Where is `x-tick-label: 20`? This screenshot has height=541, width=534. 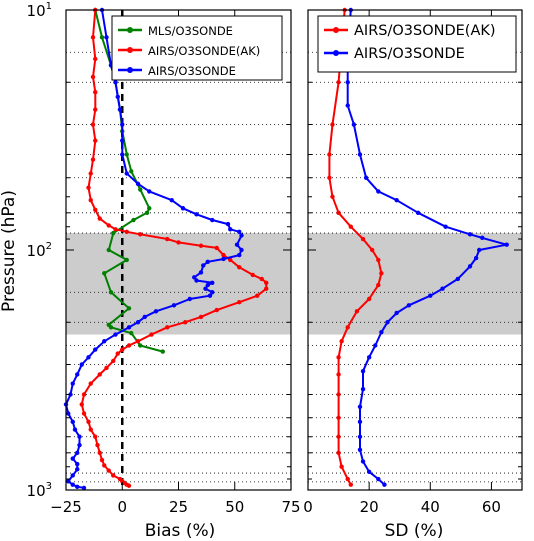 x-tick-label: 20 is located at coordinates (369, 507).